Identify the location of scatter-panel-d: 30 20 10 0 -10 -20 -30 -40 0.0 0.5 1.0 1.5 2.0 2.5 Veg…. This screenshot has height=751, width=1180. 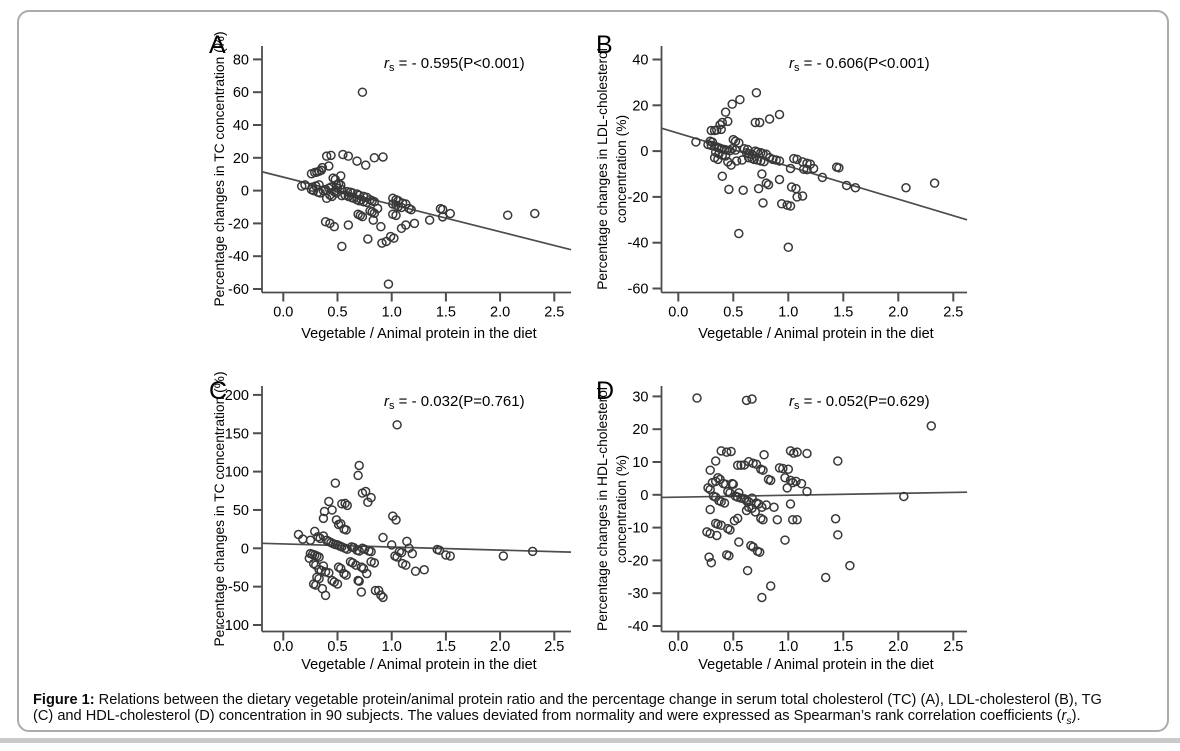
(781, 525).